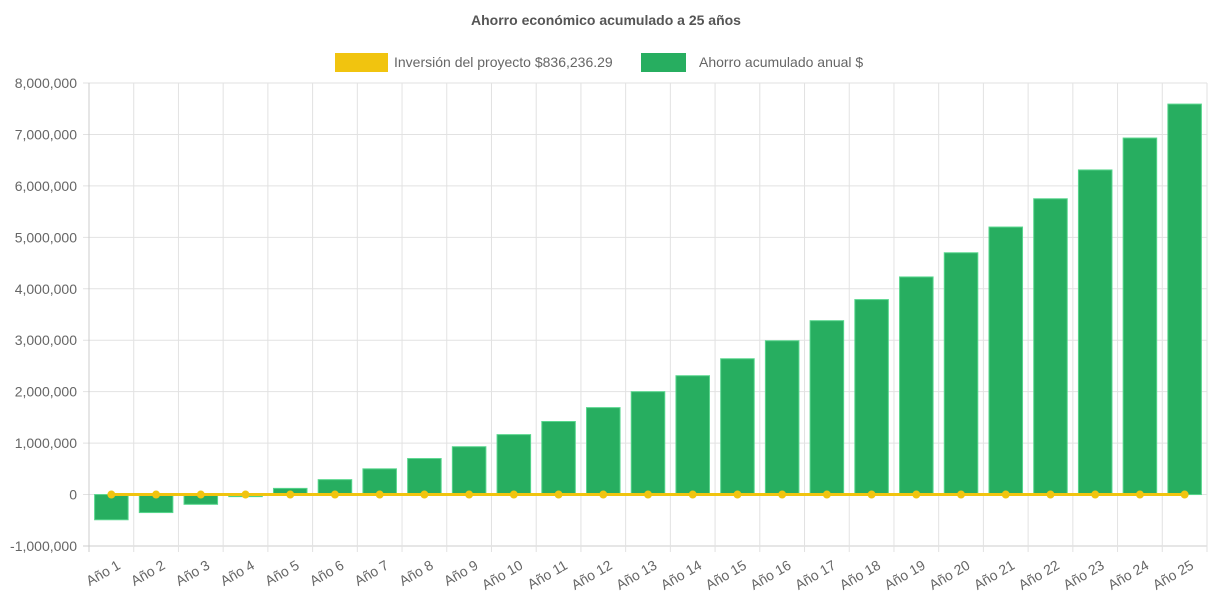 This screenshot has width=1213, height=611. Describe the element at coordinates (726, 575) in the screenshot. I see `x-tick-label: Año 15` at that location.